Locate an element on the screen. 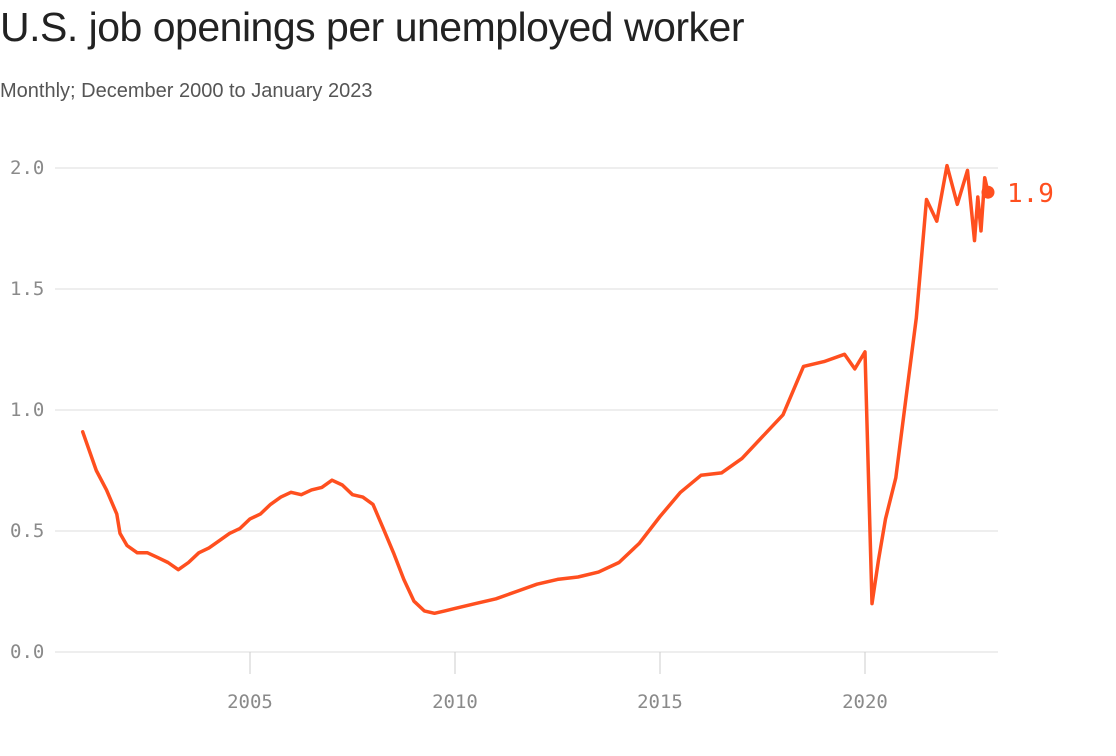 The image size is (1116, 756). y-tick-label: 0.5 is located at coordinates (27, 531).